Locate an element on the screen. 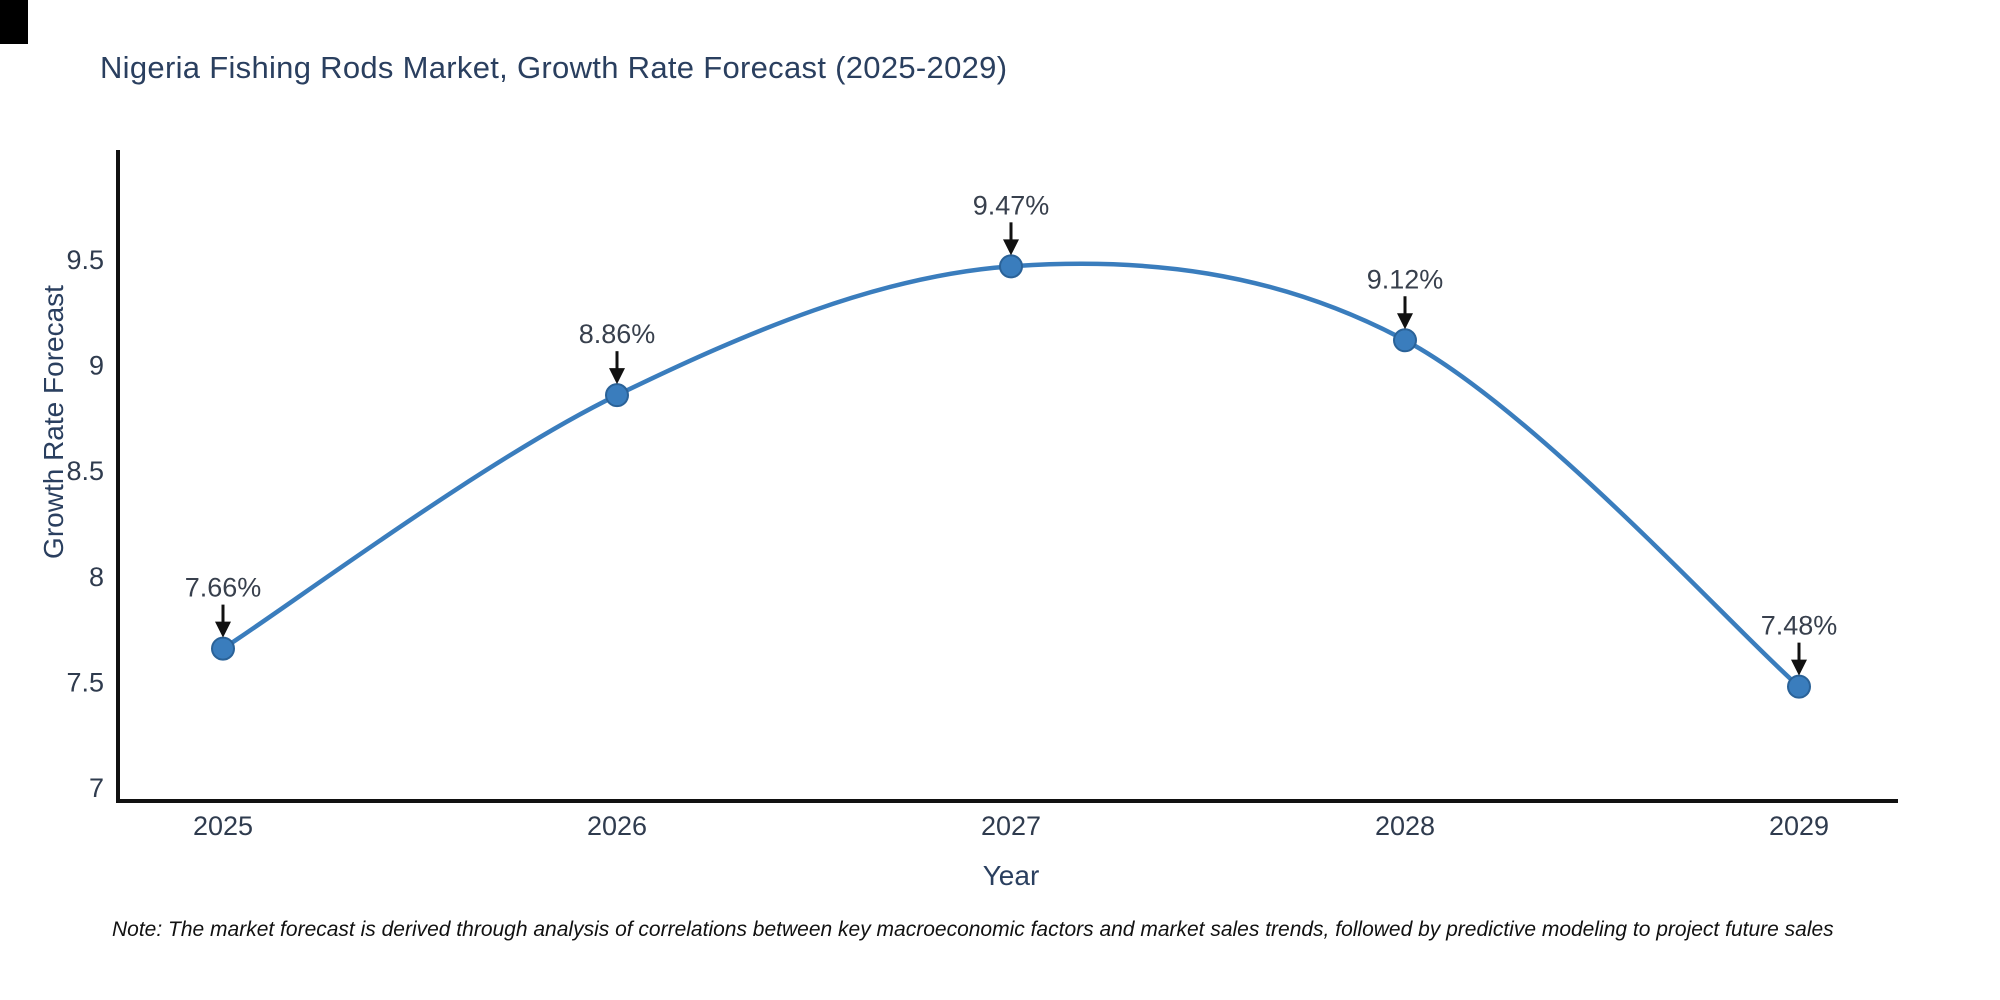 The width and height of the screenshot is (2000, 1000). y-tick-8.5: 8.5 is located at coordinates (85, 471).